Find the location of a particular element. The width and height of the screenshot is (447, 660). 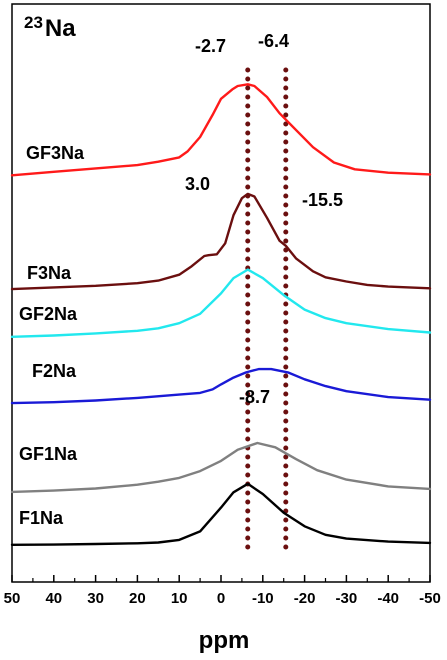

series-line-f1na is located at coordinates (221, 514).